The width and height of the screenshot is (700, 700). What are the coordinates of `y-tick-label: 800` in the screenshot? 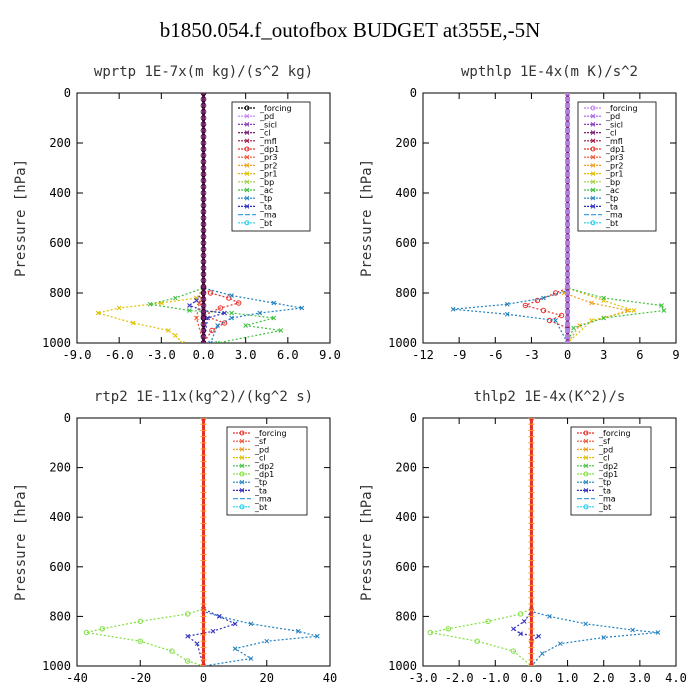 It's located at (406, 293).